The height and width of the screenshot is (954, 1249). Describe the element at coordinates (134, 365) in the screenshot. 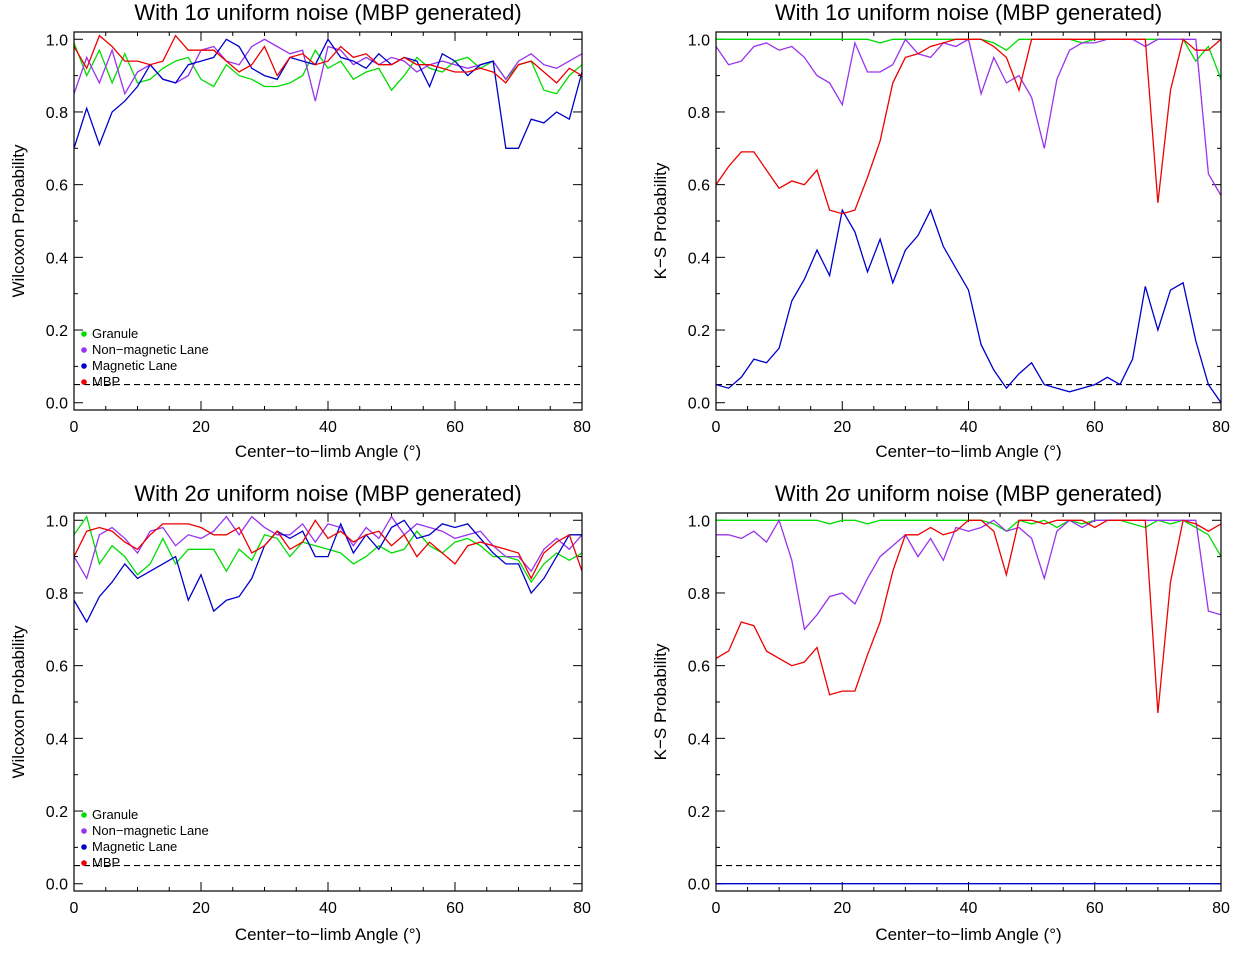

I see `chart-0-legend-label: Magnetic Lane` at that location.